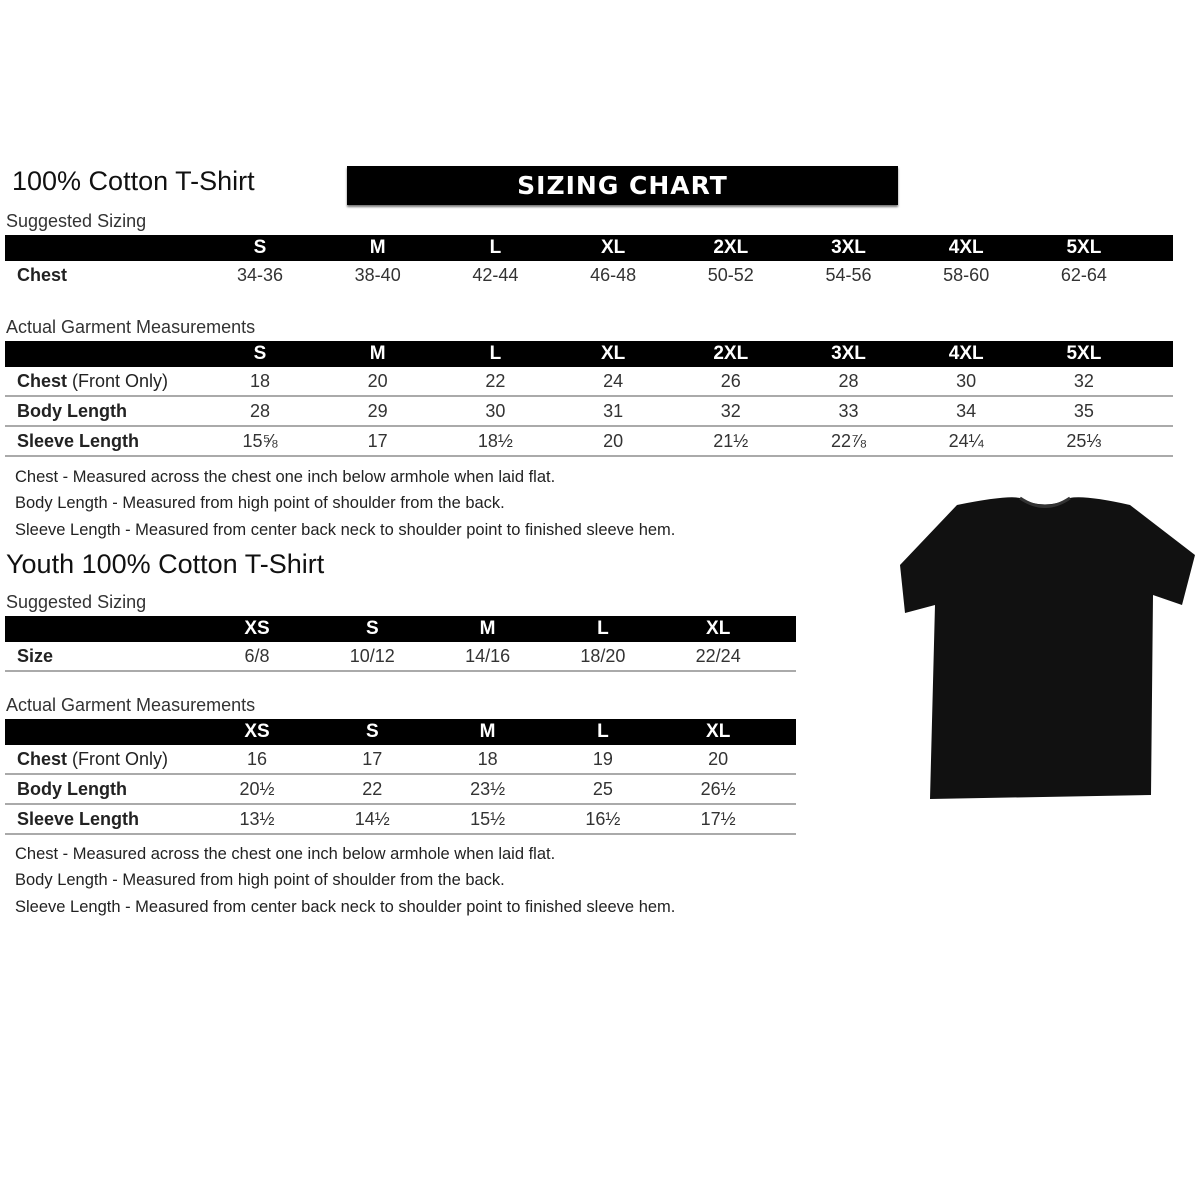 This screenshot has height=1200, width=1200. I want to click on table-cell: 15½, so click(488, 819).